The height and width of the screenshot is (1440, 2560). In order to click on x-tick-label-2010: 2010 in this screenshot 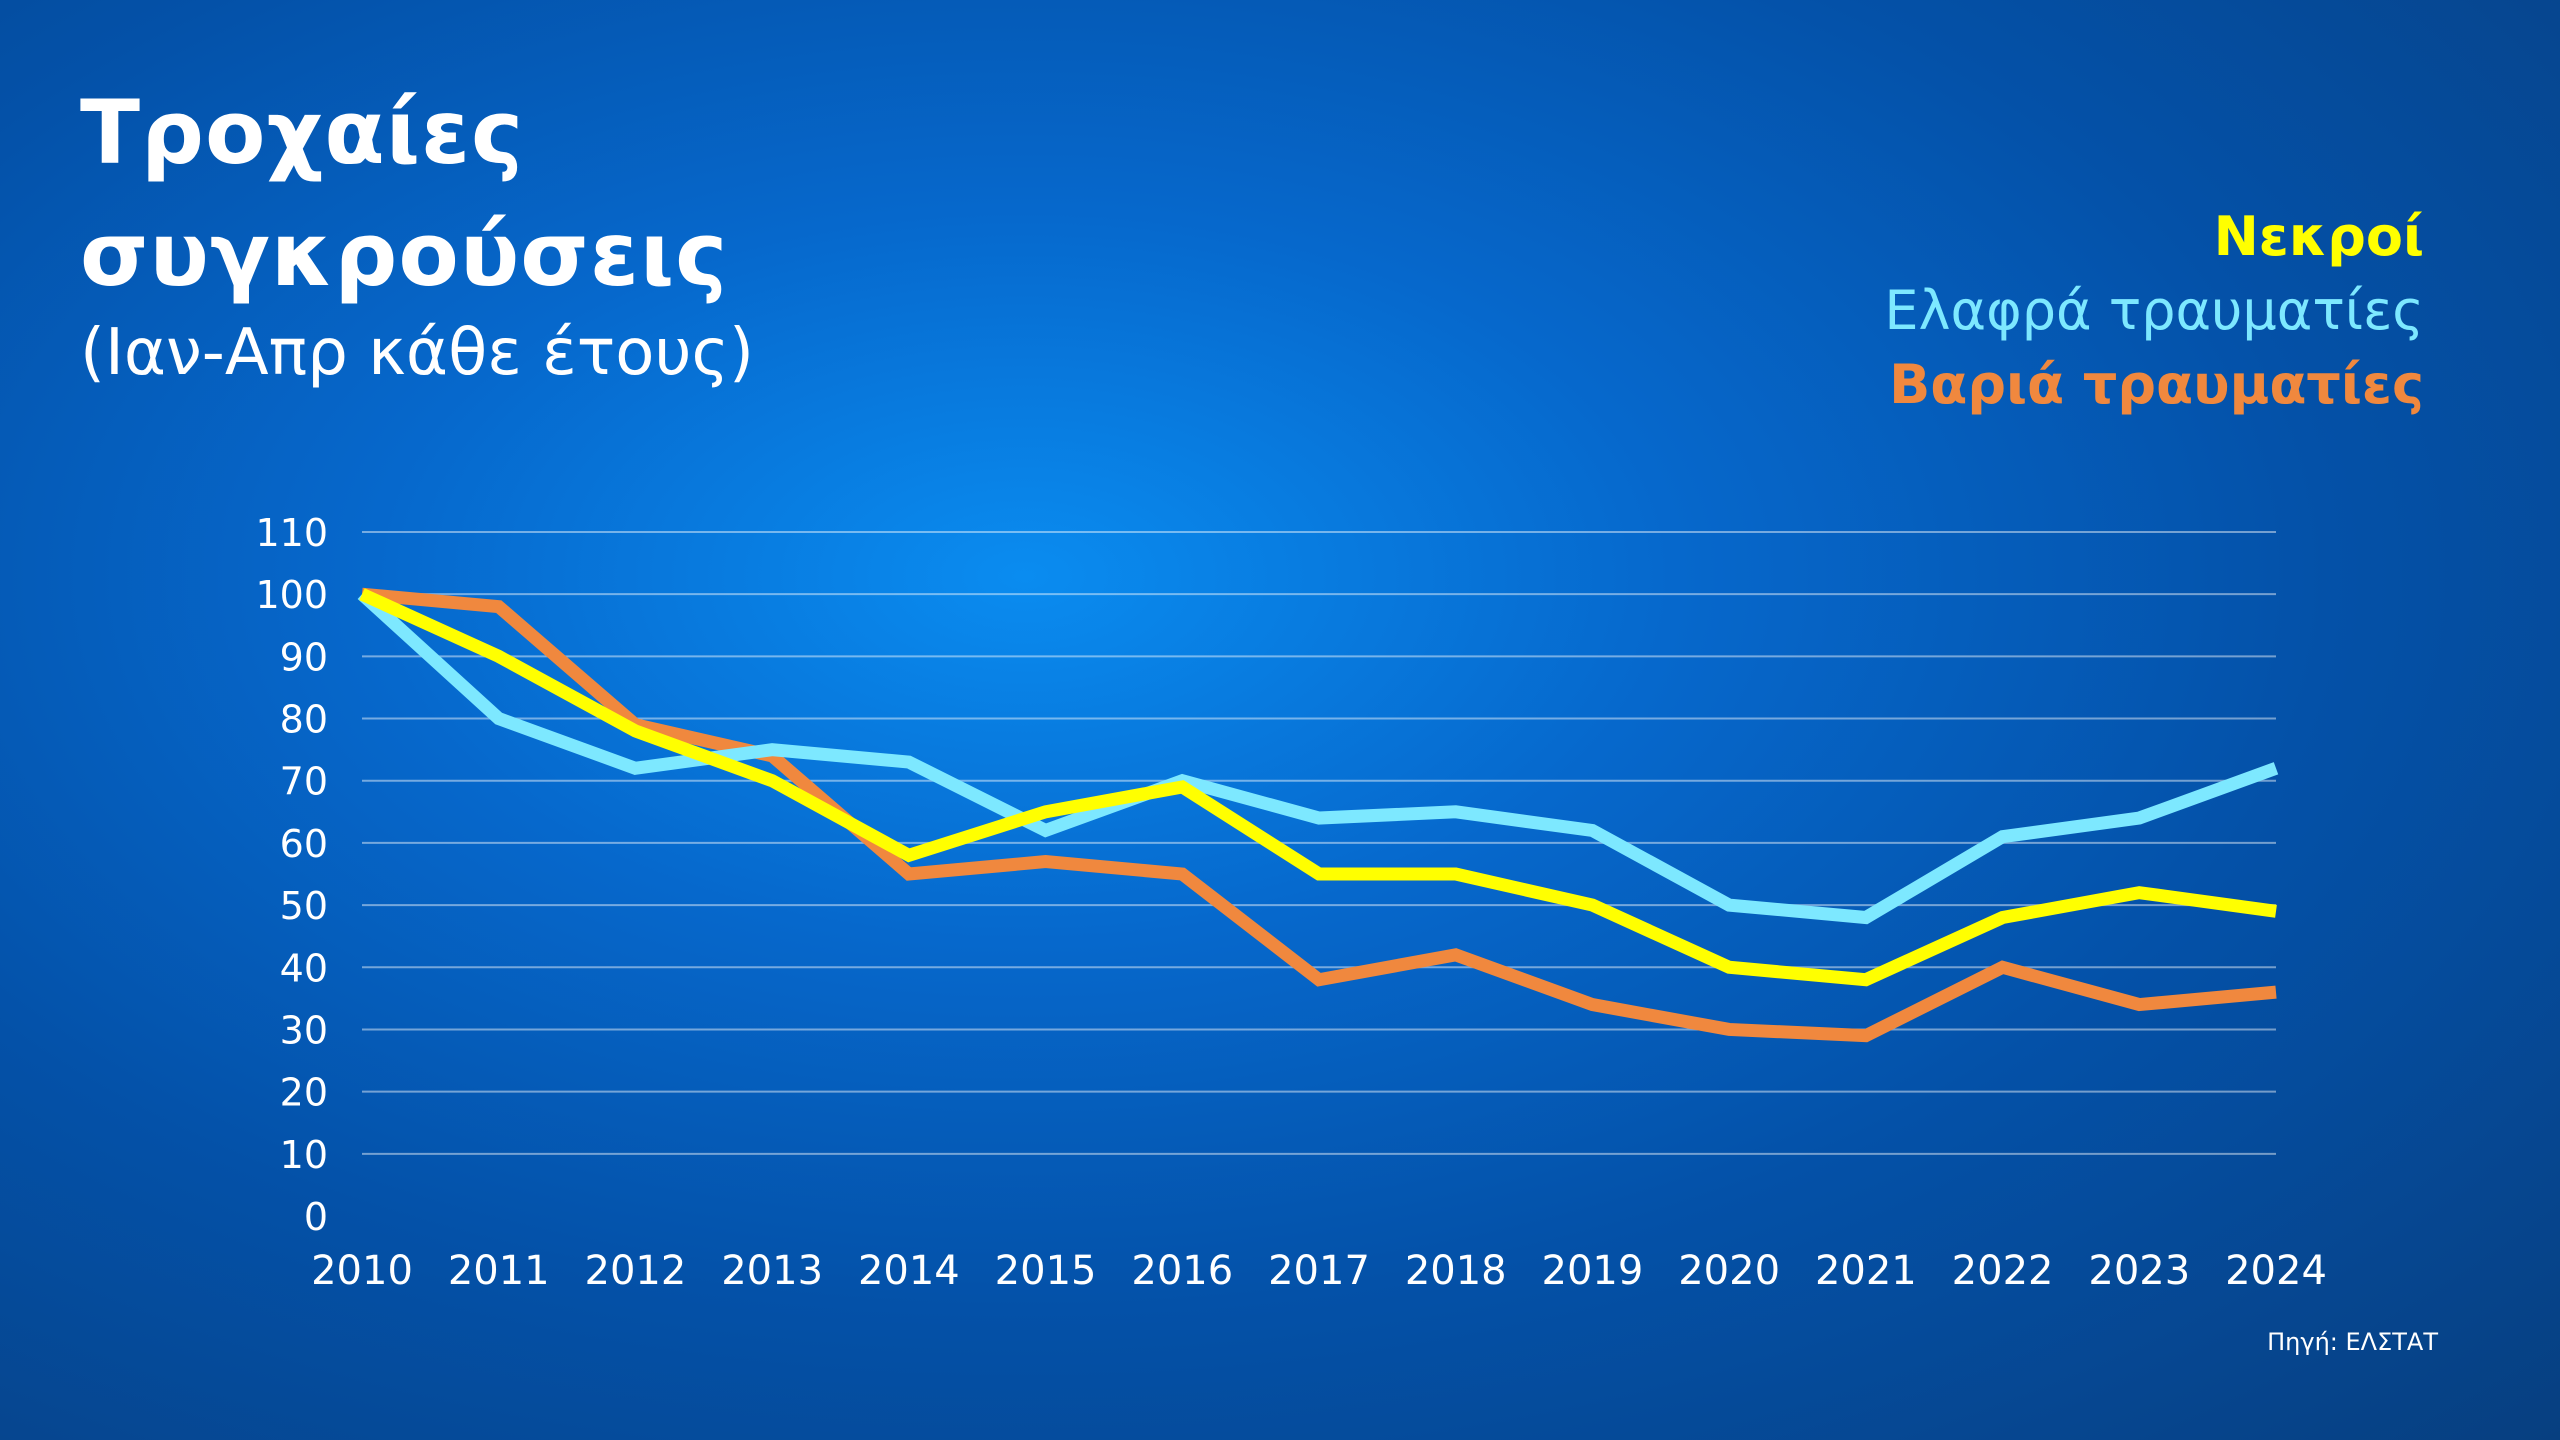, I will do `click(362, 1271)`.